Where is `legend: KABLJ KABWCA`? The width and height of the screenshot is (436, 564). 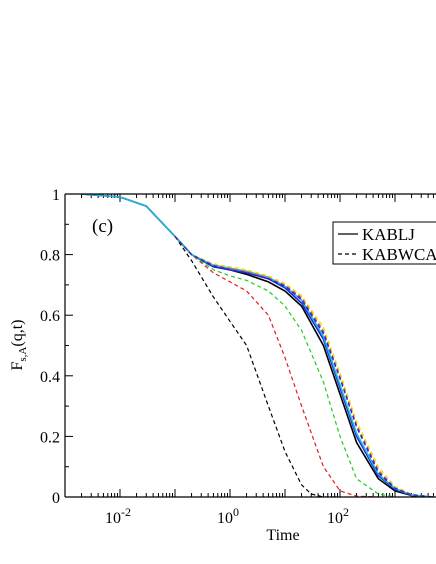 legend: KABLJ KABWCA is located at coordinates (384, 243).